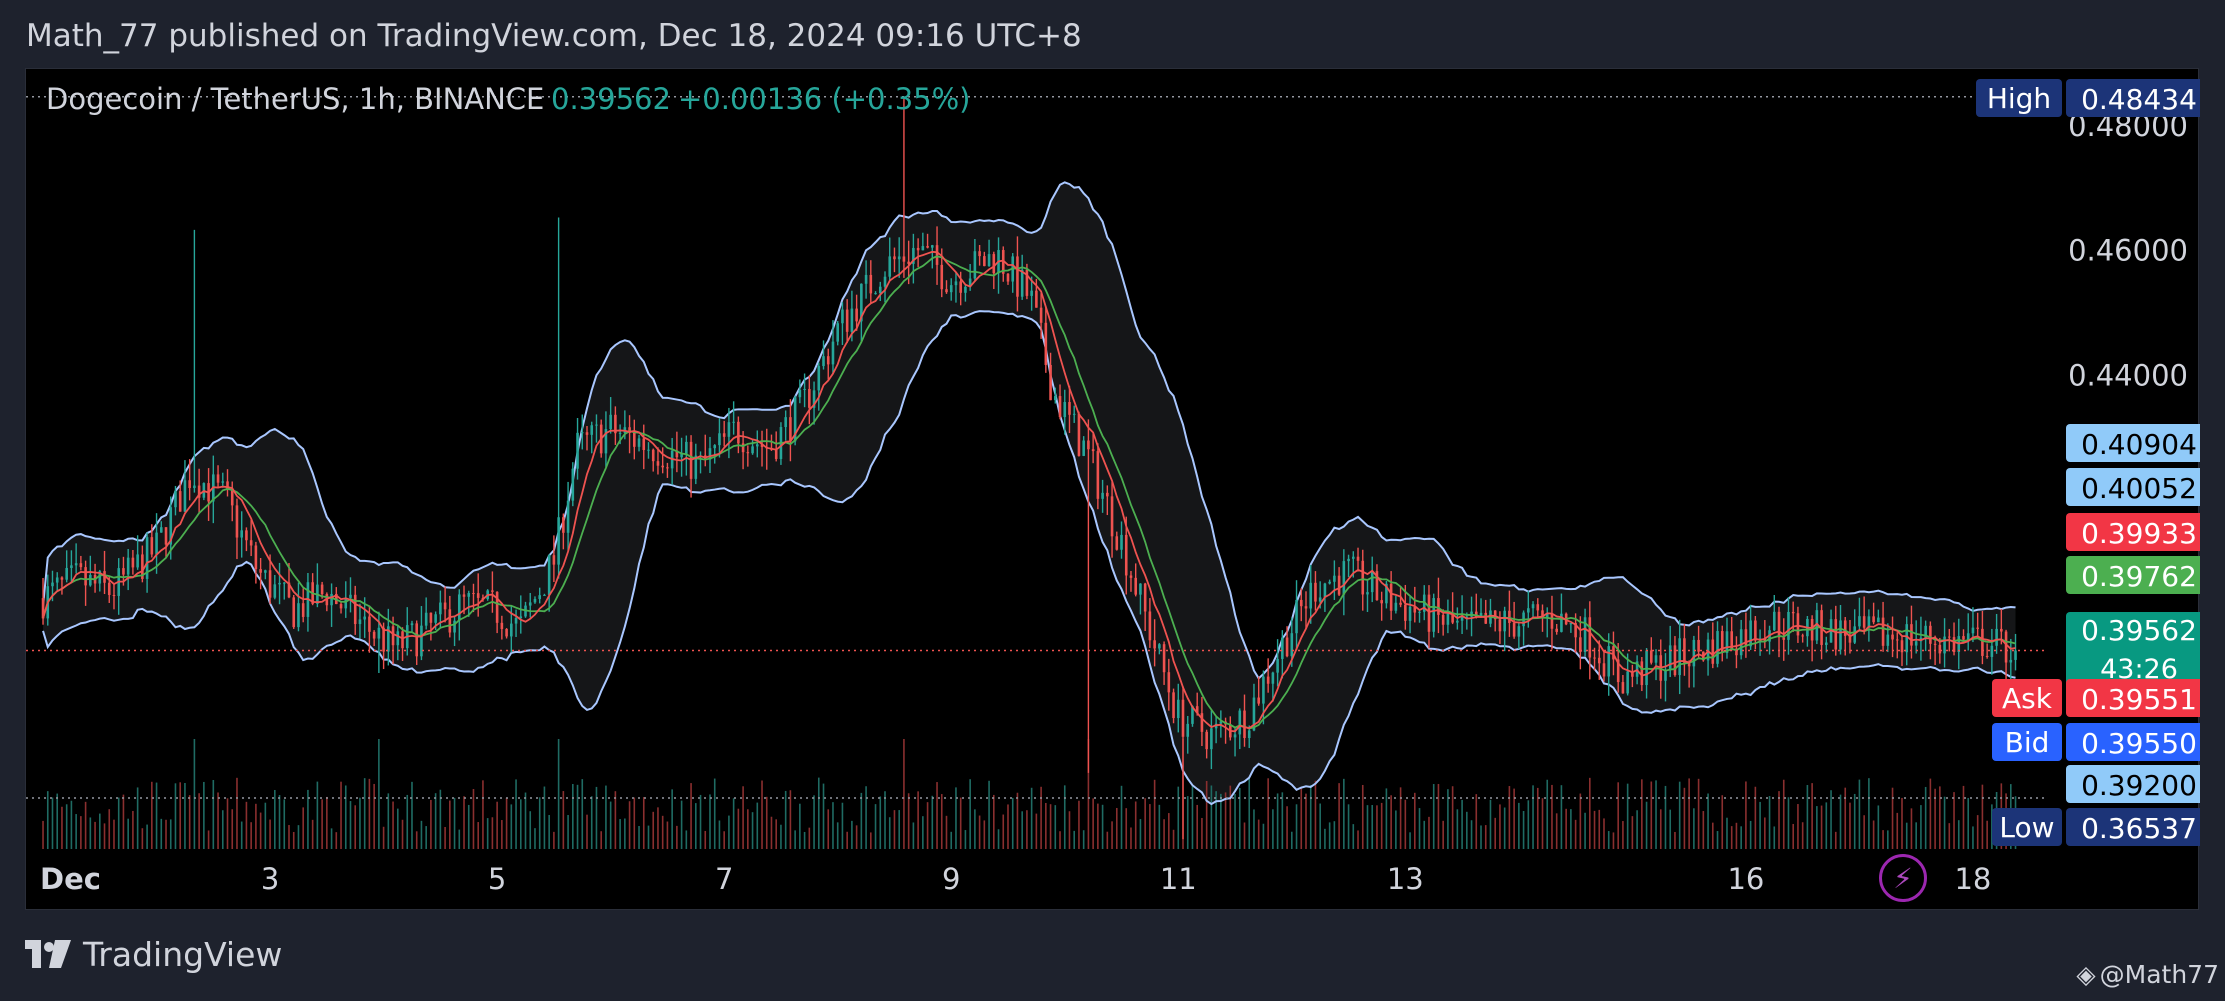  What do you see at coordinates (2133, 784) in the screenshot?
I see `price-label-bb_lower` at bounding box center [2133, 784].